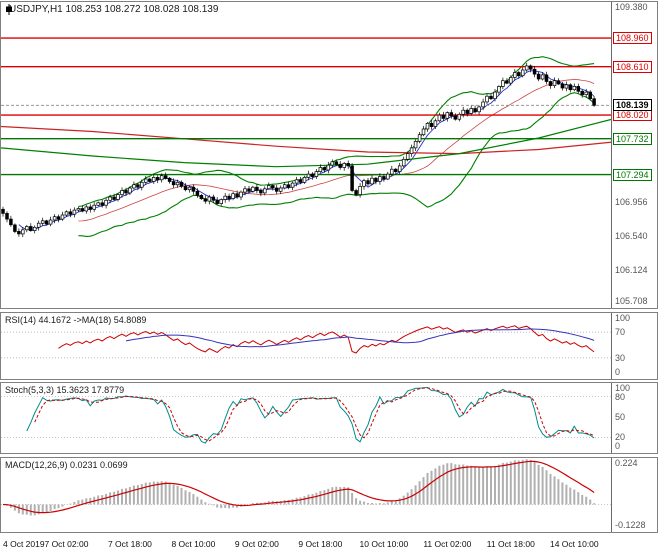  I want to click on price-axis-label: 109.380, so click(631, 7).